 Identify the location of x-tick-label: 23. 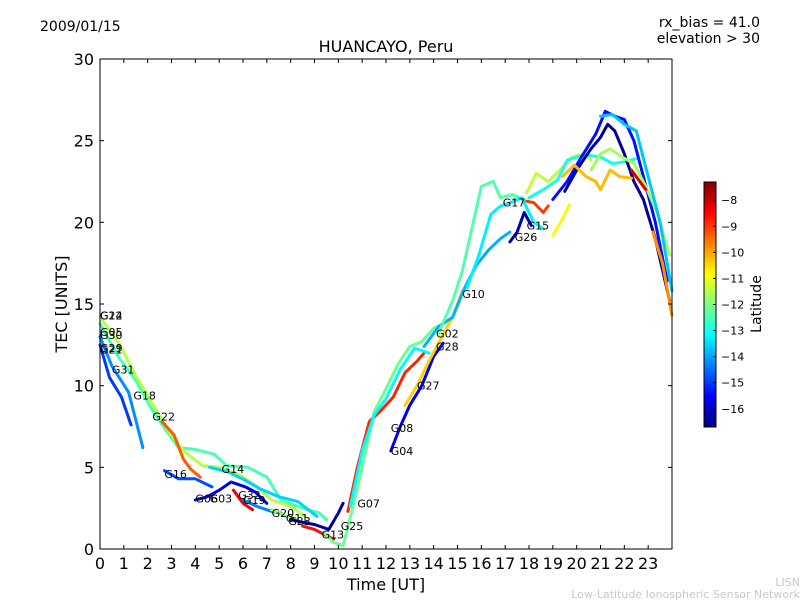
(648, 563).